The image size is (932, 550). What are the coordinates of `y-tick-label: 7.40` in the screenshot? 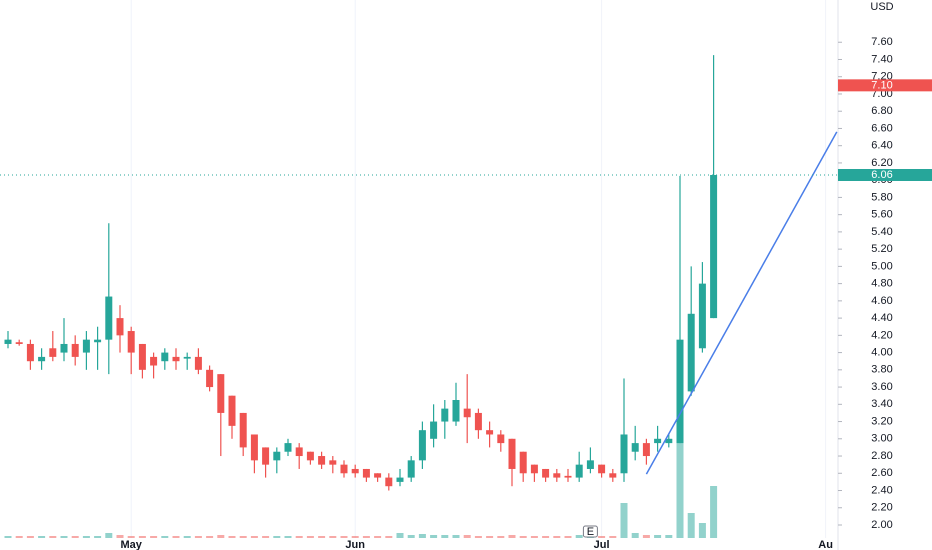 It's located at (881, 59).